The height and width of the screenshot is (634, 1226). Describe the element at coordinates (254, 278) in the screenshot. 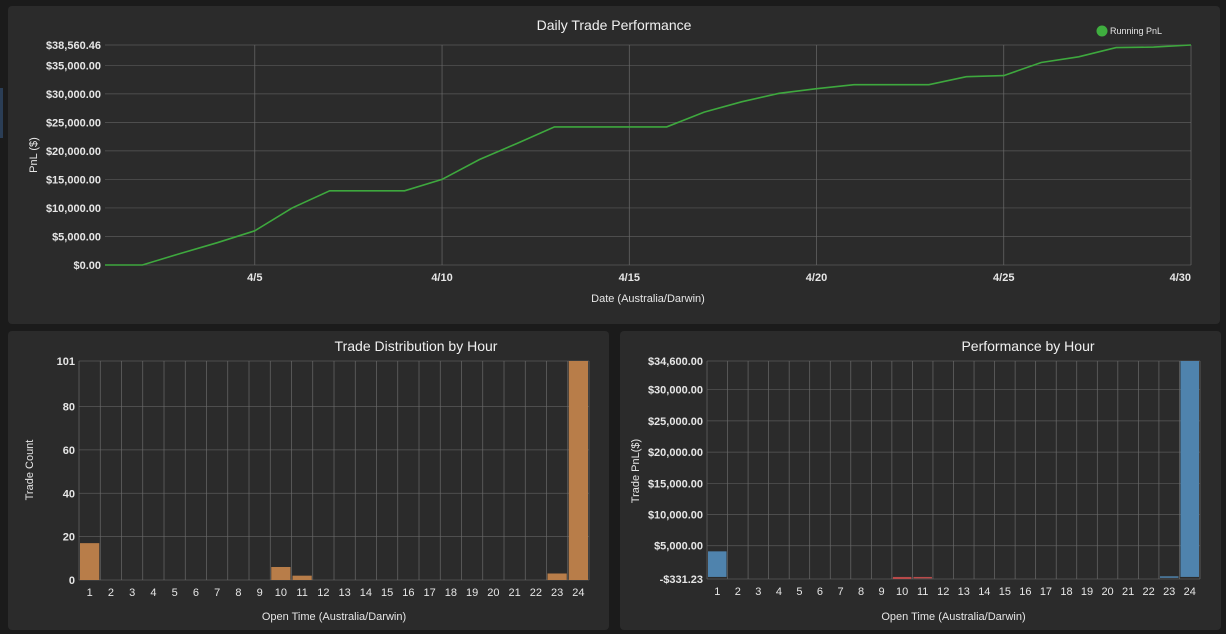

I see `x-tick-label: 4/5` at that location.